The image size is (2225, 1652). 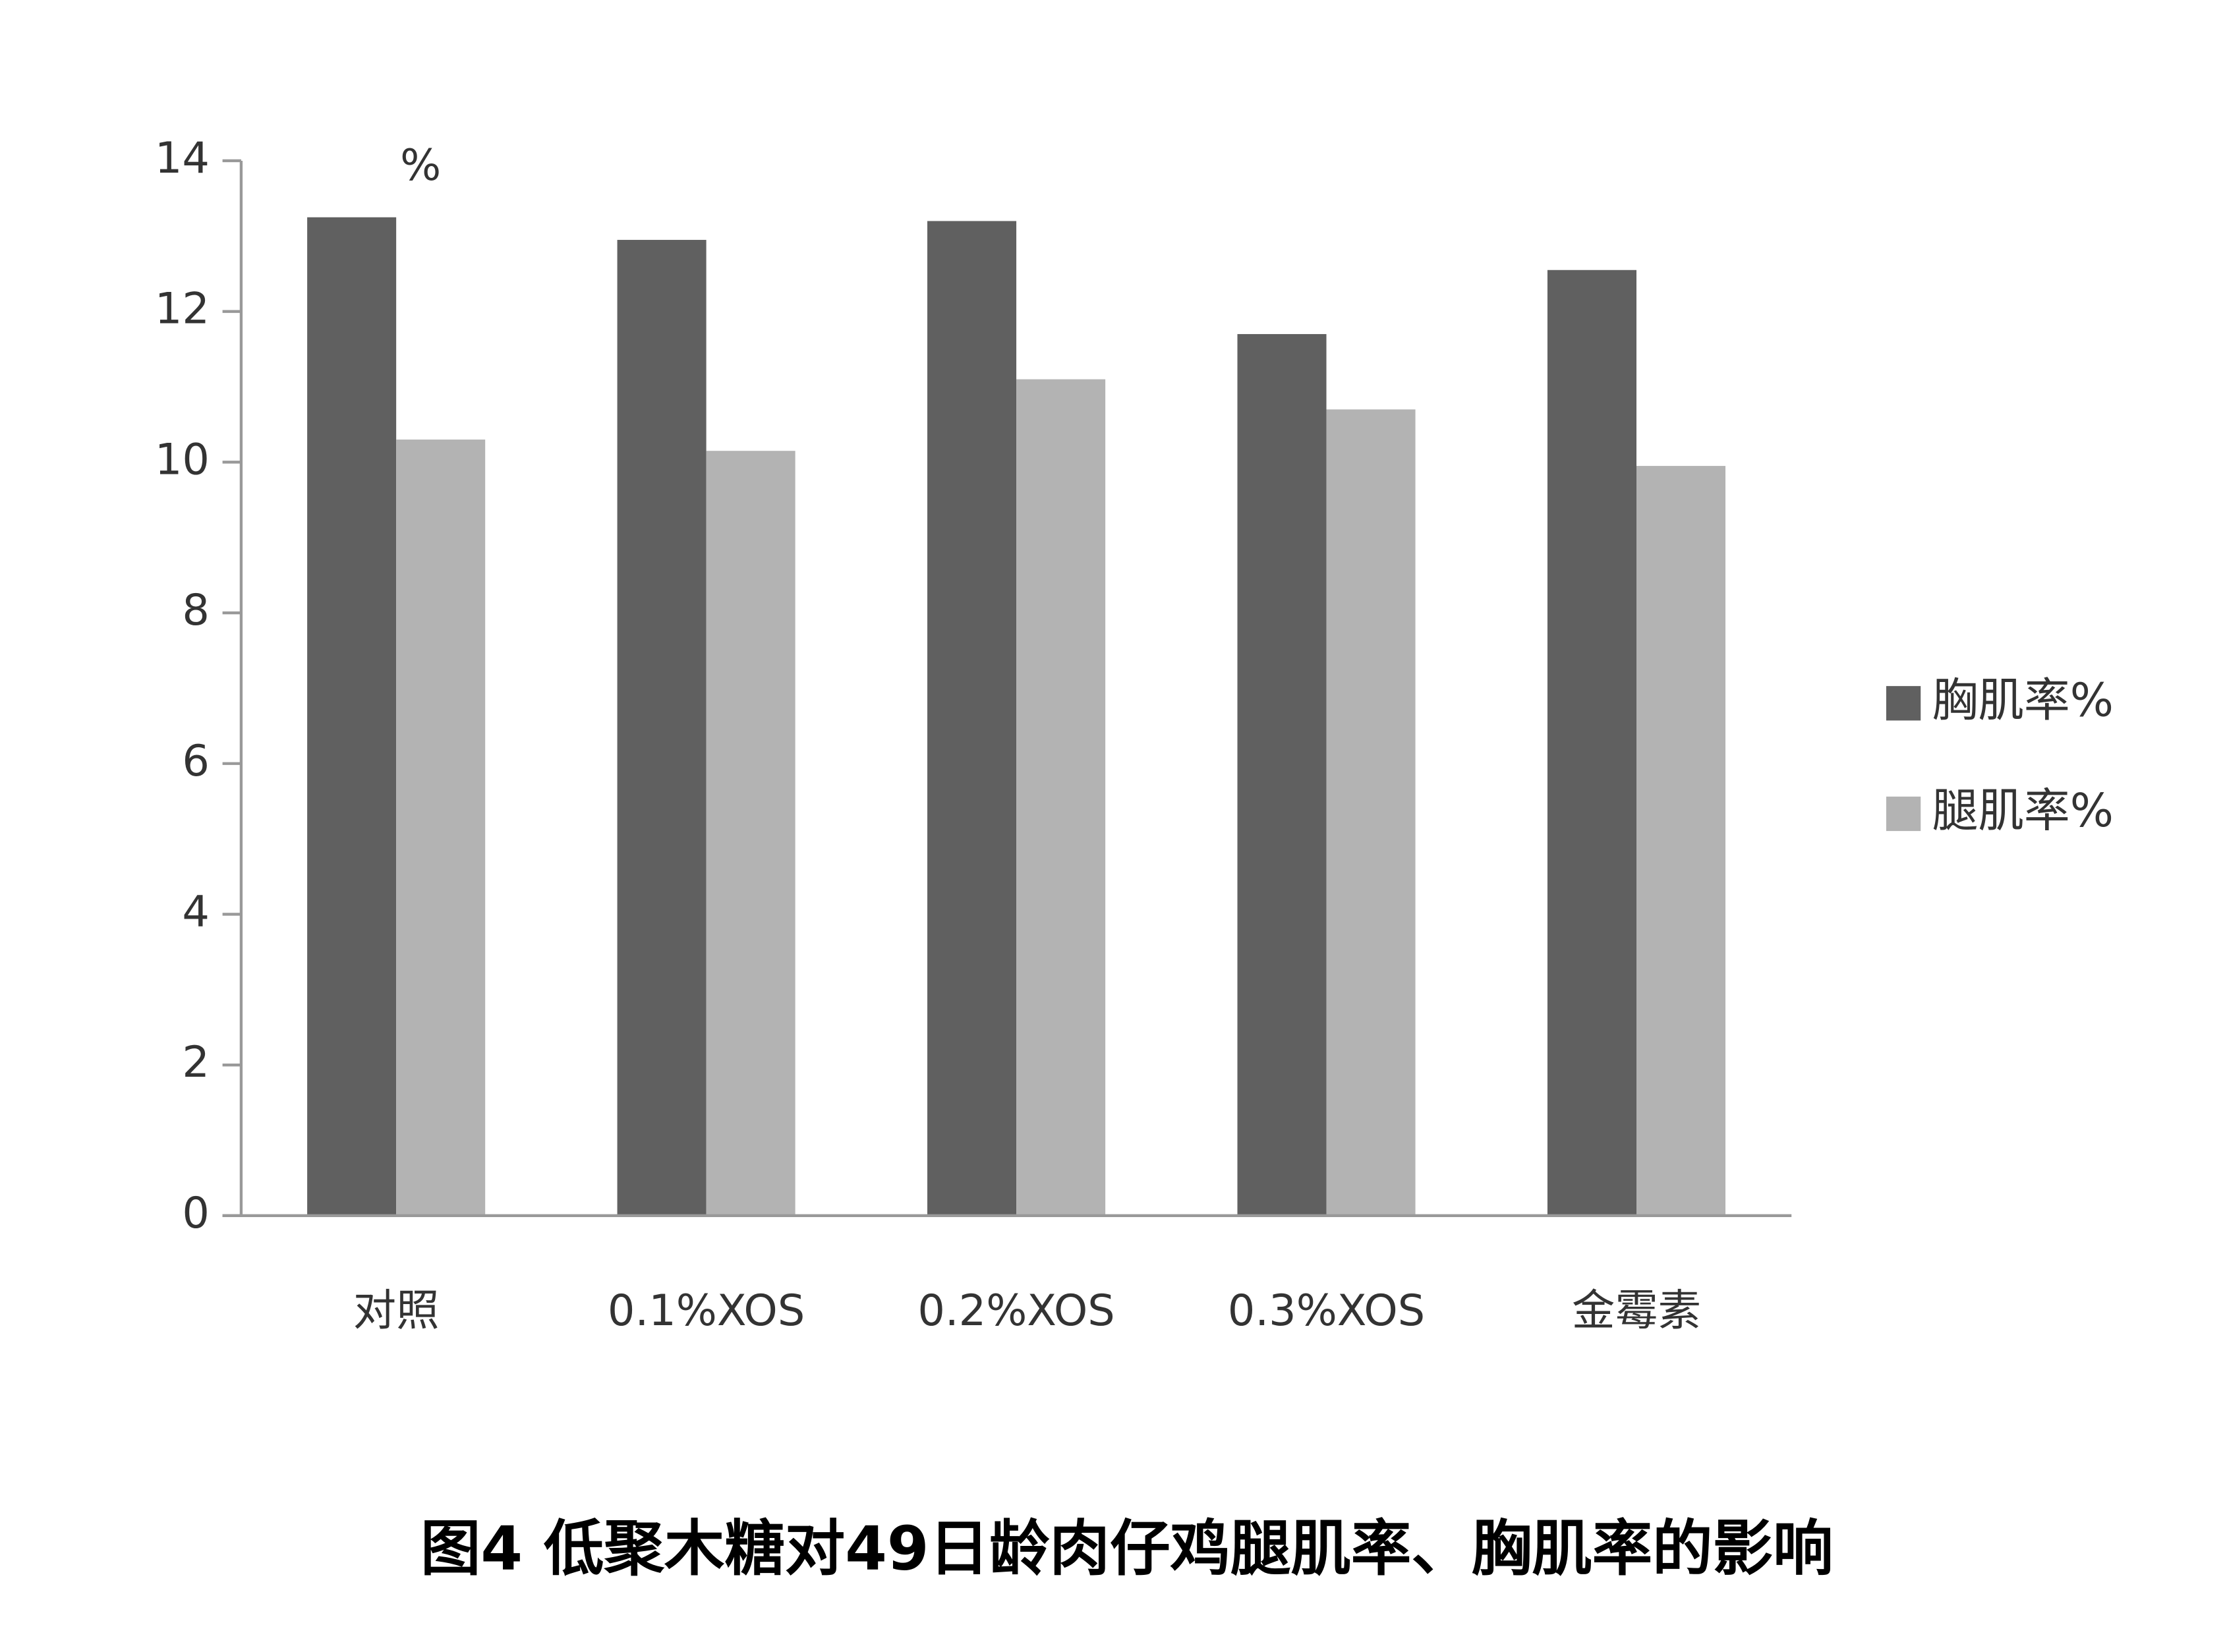 What do you see at coordinates (196, 761) in the screenshot?
I see `y-tick-label: 6` at bounding box center [196, 761].